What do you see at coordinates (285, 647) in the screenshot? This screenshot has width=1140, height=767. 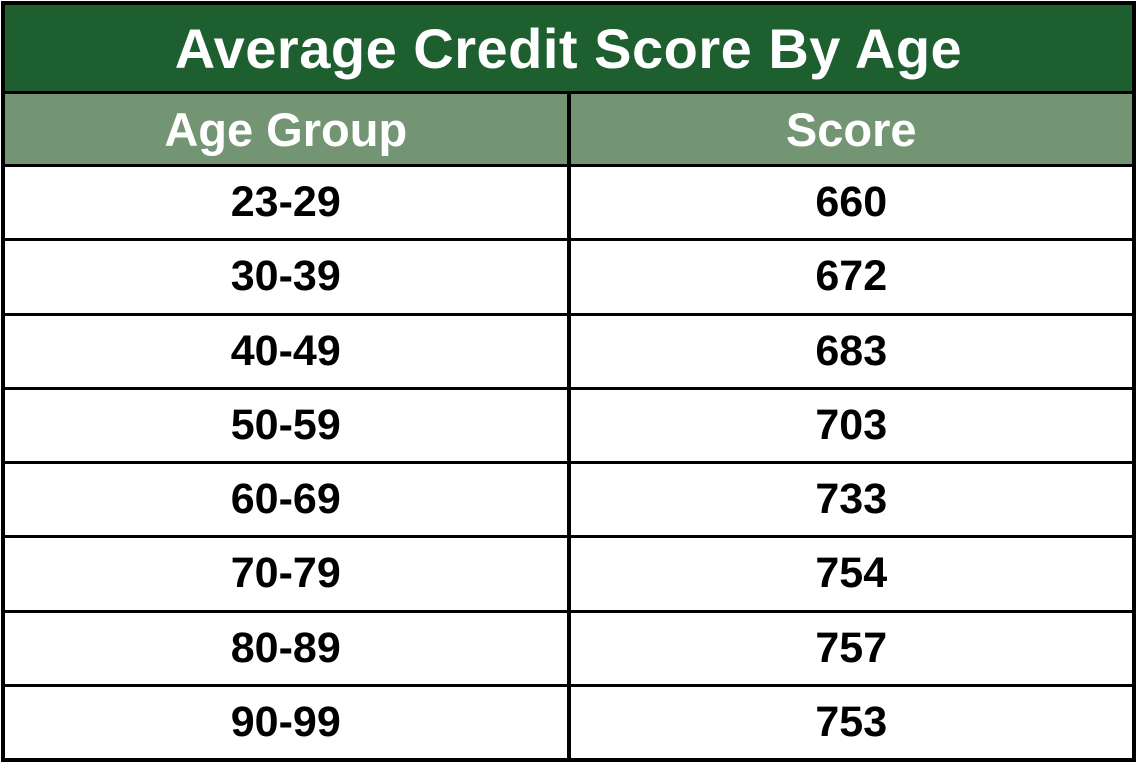 I see `age-group-cell: 80-89` at bounding box center [285, 647].